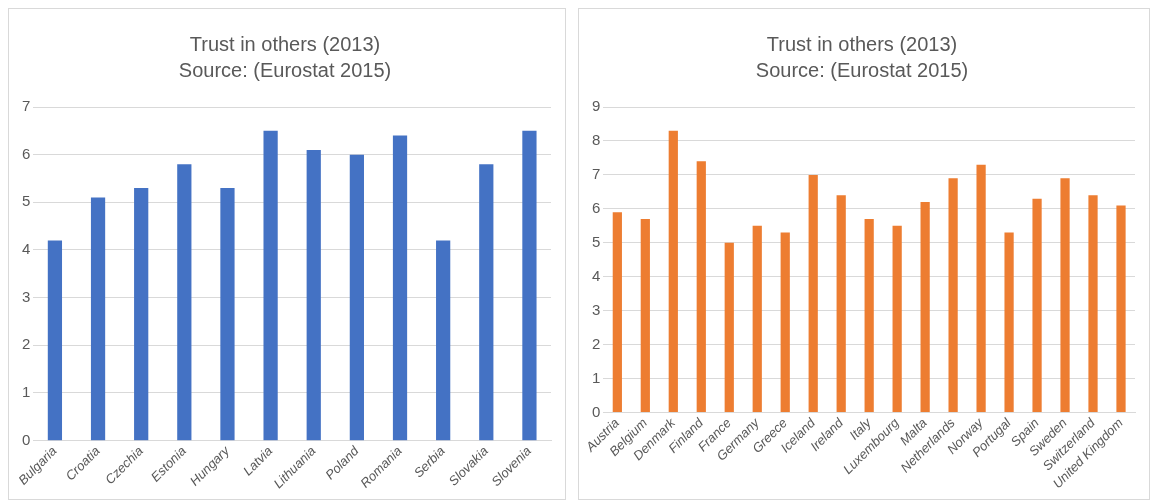  Describe the element at coordinates (596, 106) in the screenshot. I see `y-tick-label: 9` at that location.